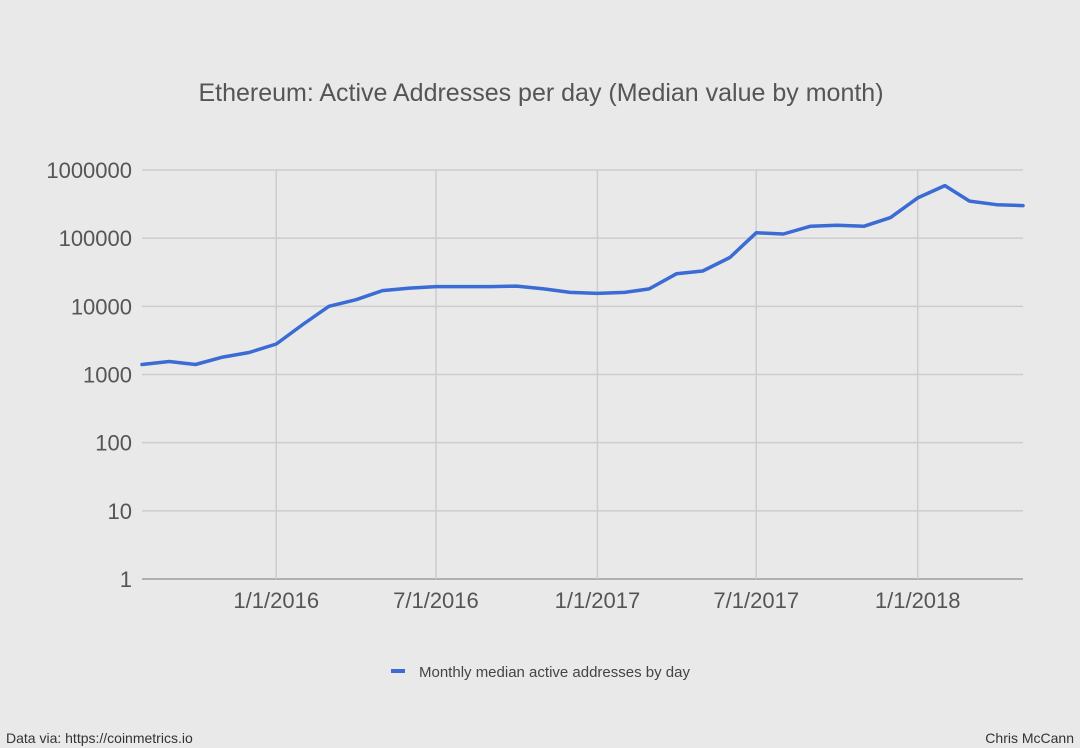 Image resolution: width=1080 pixels, height=748 pixels. I want to click on y-tick-label: 1, so click(126, 579).